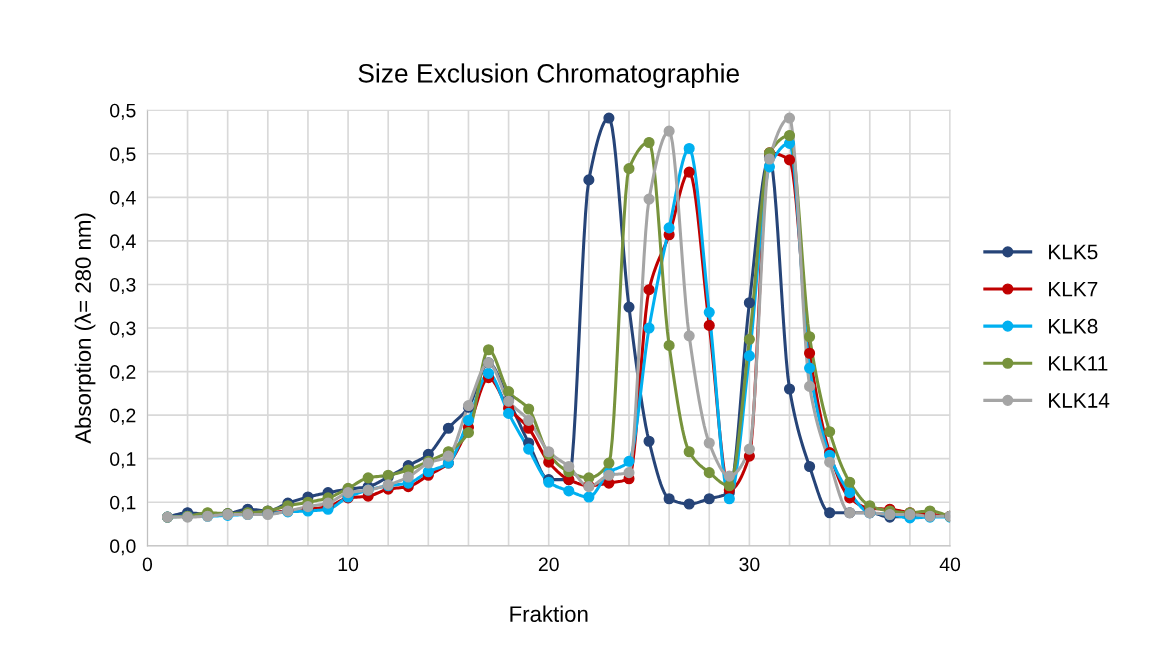 This screenshot has width=1170, height=660. I want to click on y-tick-label: 0,0, so click(123, 547).